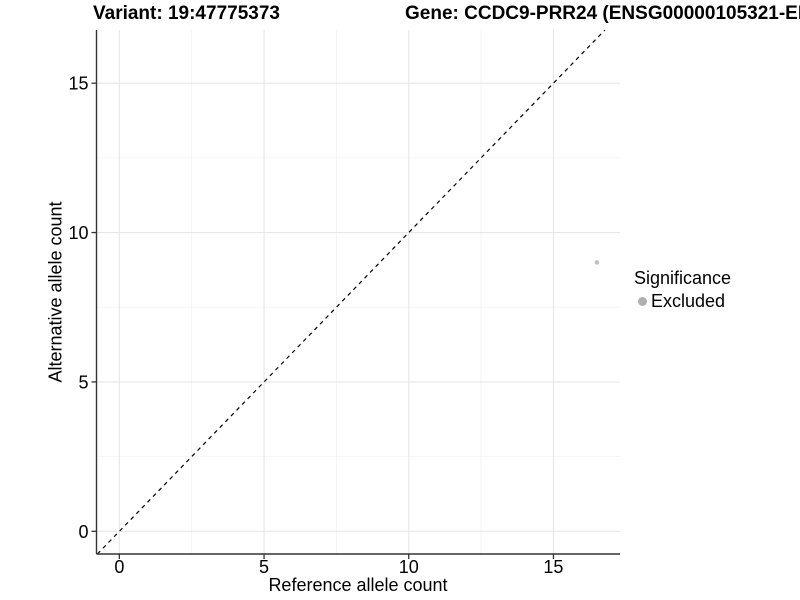 The width and height of the screenshot is (800, 600). What do you see at coordinates (55, 292) in the screenshot?
I see `y-axis-title: Alternative allele count` at bounding box center [55, 292].